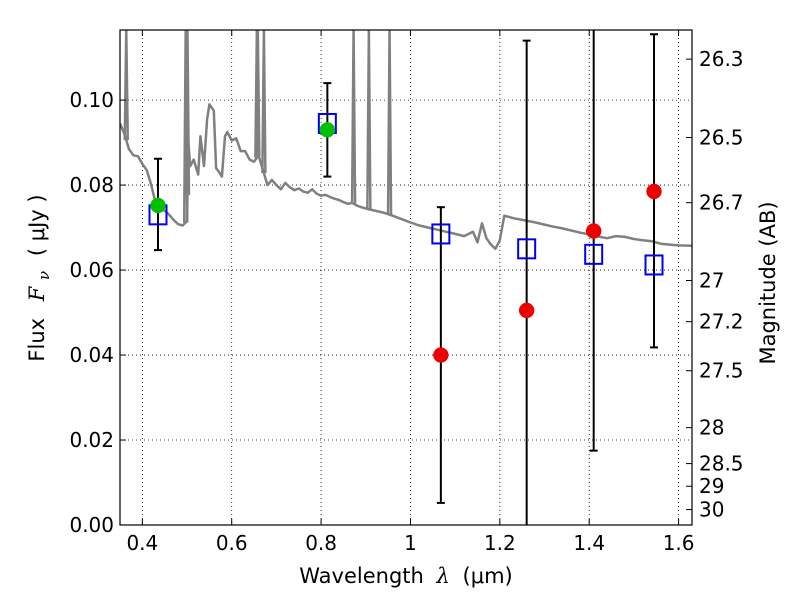 Image resolution: width=800 pixels, height=600 pixels. What do you see at coordinates (711, 428) in the screenshot?
I see `y2-tick-label: 28` at bounding box center [711, 428].